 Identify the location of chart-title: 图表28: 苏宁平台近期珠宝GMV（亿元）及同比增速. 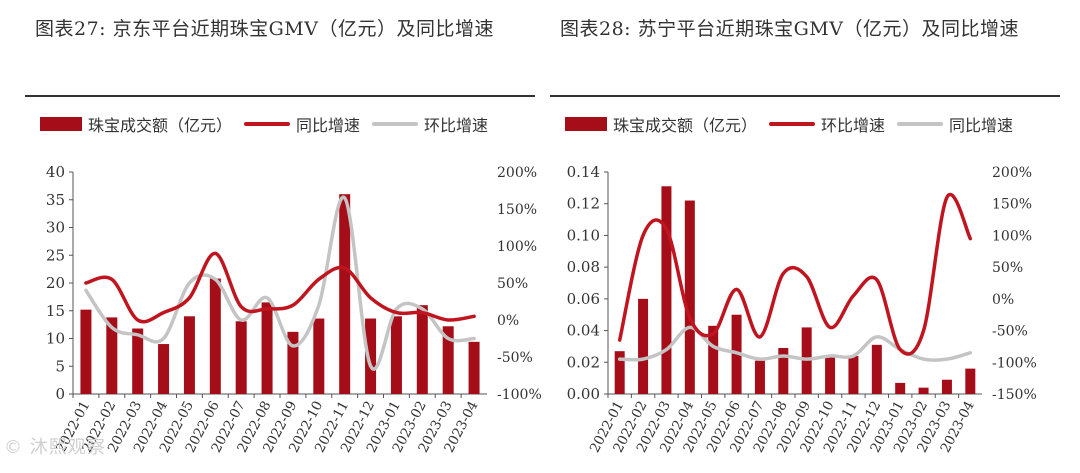
(789, 29).